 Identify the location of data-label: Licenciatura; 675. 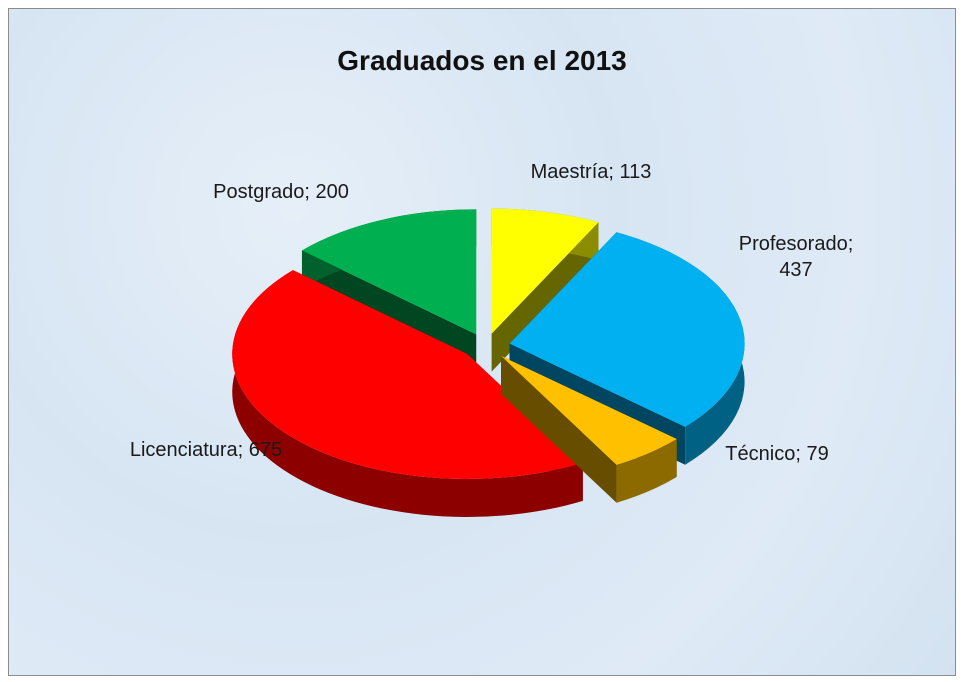
(206, 450).